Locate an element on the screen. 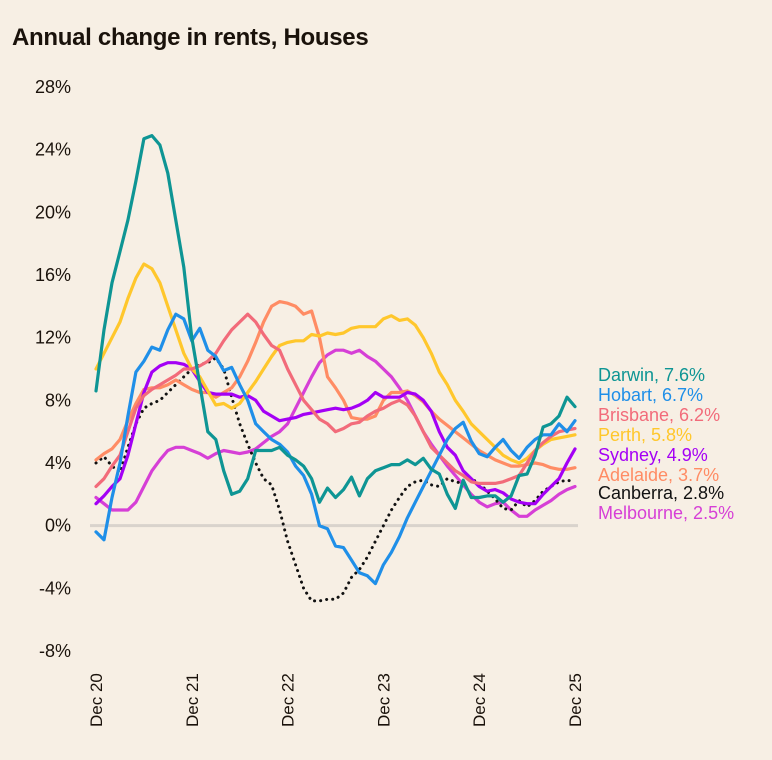 This screenshot has width=772, height=760. y-tick-label: 28% is located at coordinates (53, 87).